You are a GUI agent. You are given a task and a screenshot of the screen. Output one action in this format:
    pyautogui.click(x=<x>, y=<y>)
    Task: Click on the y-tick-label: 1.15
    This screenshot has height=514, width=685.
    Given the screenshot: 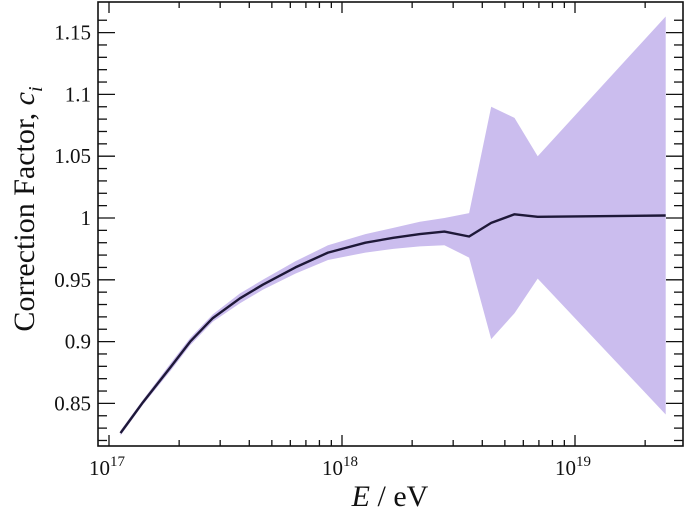 What is the action you would take?
    pyautogui.click(x=72, y=33)
    